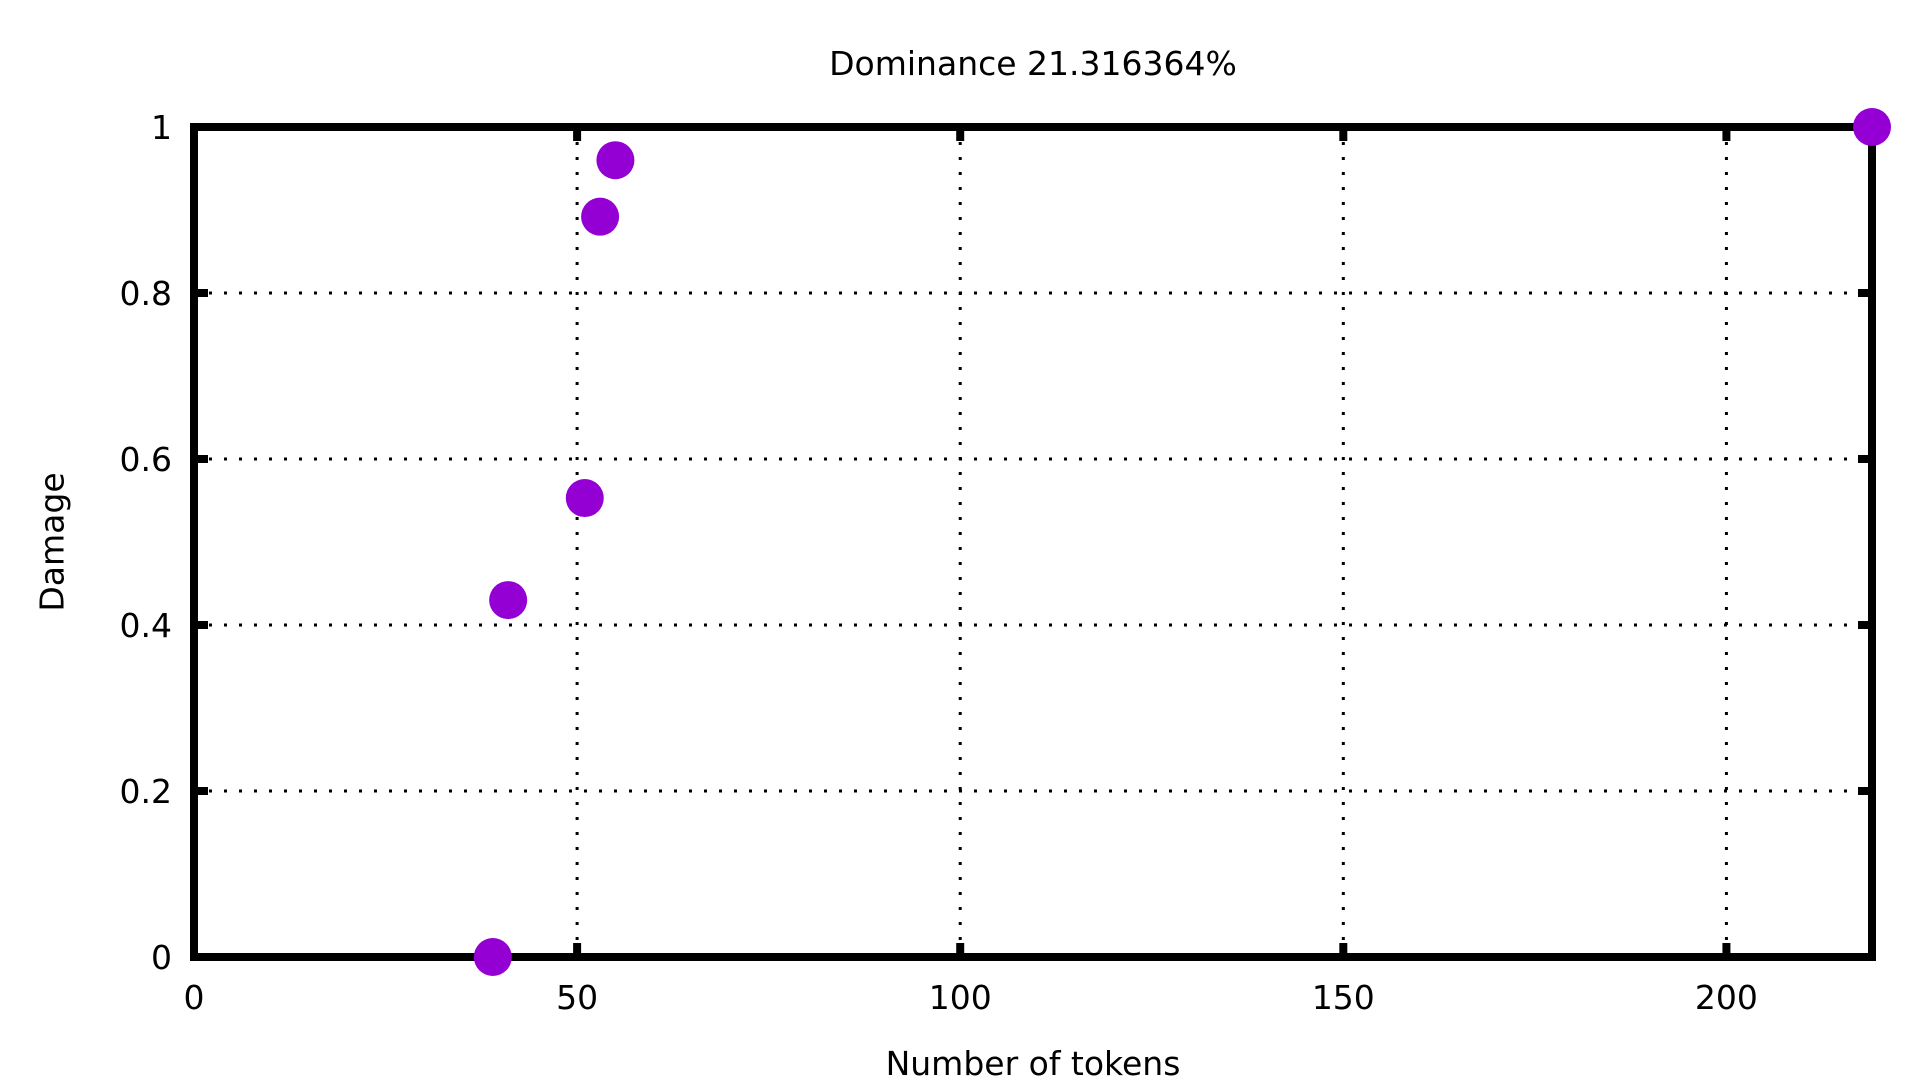 This screenshot has height=1080, width=1920. Describe the element at coordinates (1343, 997) in the screenshot. I see `x-tick-label: 150` at that location.